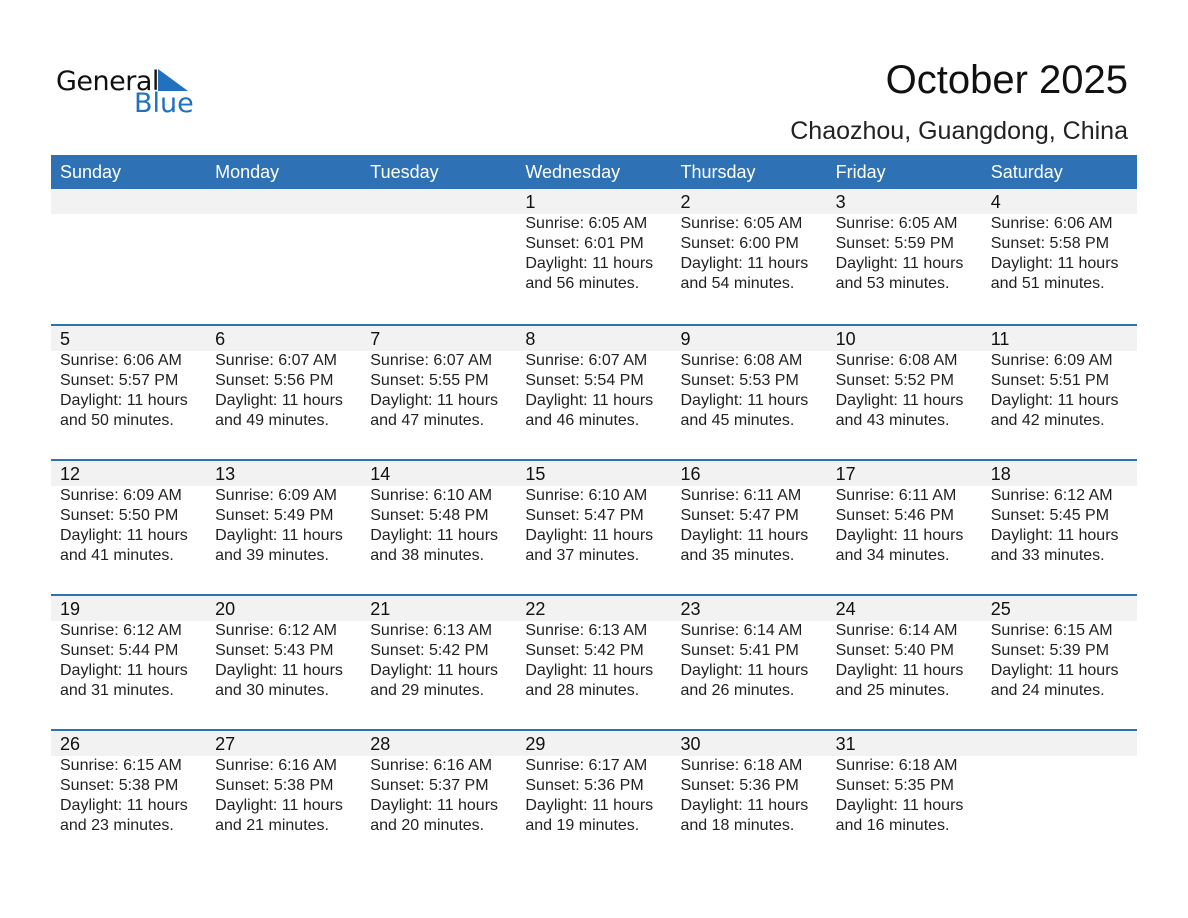 This screenshot has width=1188, height=918. What do you see at coordinates (429, 380) in the screenshot?
I see `sunset-text: Sunset: 5:55 PM` at bounding box center [429, 380].